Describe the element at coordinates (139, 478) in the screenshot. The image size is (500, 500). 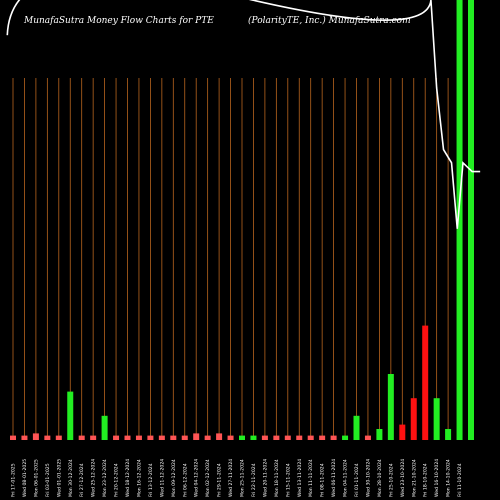
I see `x-tick-label: Mon 16-12-2024` at that location.